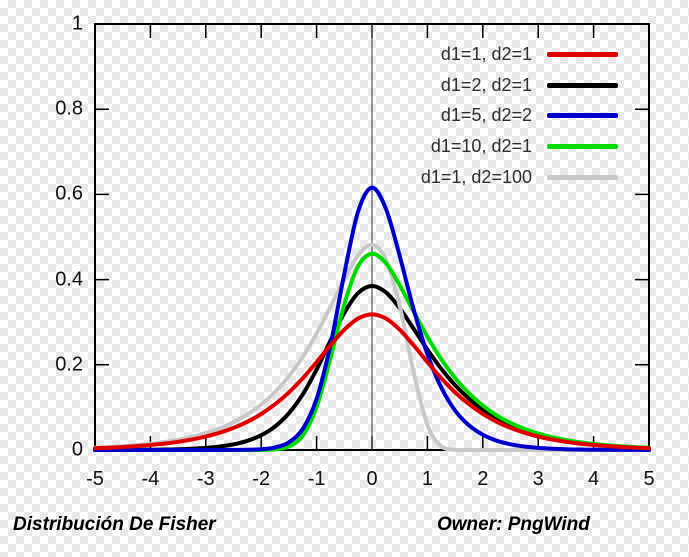 Image resolution: width=689 pixels, height=557 pixels. Describe the element at coordinates (69, 279) in the screenshot. I see `y-tick-label: 0.4` at that location.